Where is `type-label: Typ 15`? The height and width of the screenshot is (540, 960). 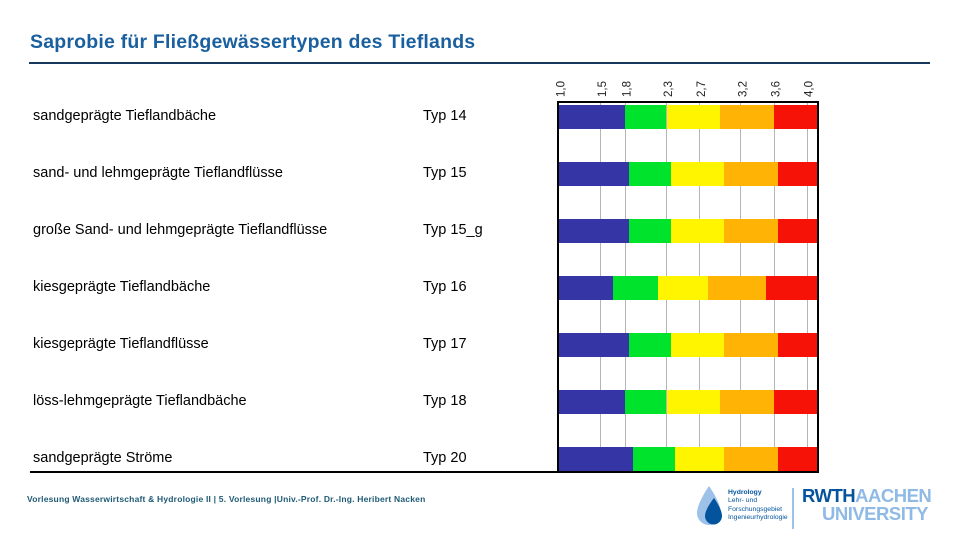 type-label: Typ 15 is located at coordinates (445, 173).